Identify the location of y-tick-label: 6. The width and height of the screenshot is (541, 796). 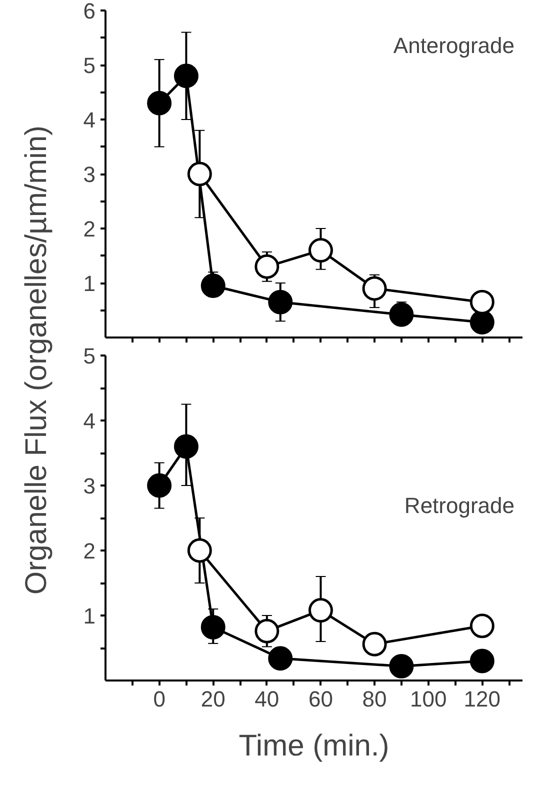
(89, 12).